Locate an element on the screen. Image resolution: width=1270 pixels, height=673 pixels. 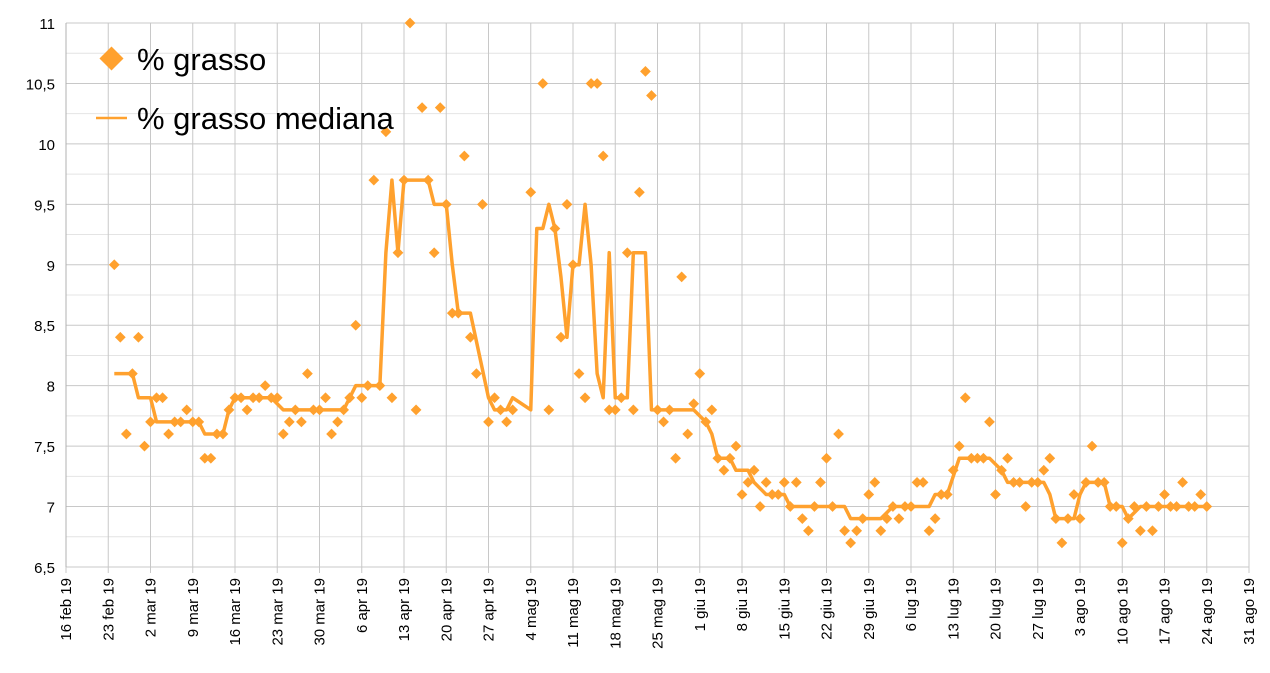
y-tick-label: 10,5 is located at coordinates (40, 84).